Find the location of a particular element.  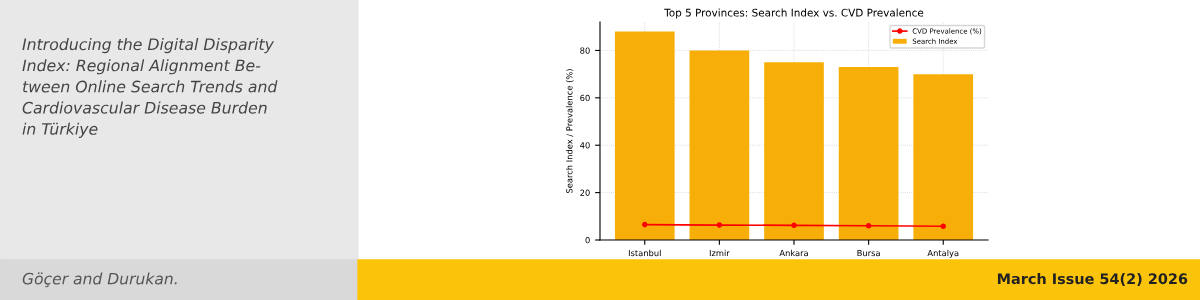

x-tick-label: Izmir is located at coordinates (719, 253).